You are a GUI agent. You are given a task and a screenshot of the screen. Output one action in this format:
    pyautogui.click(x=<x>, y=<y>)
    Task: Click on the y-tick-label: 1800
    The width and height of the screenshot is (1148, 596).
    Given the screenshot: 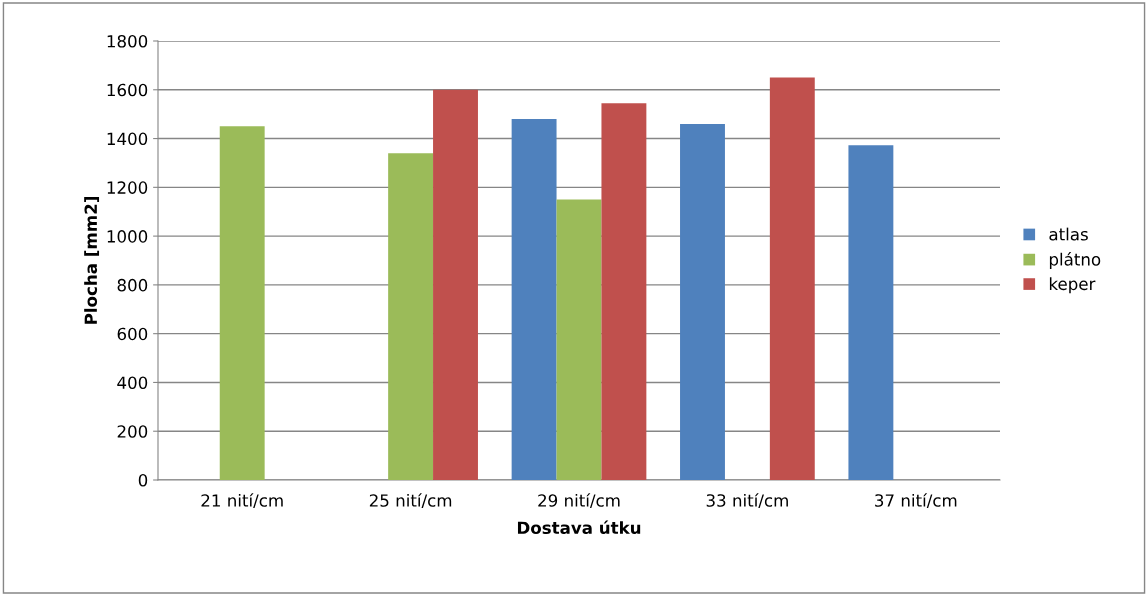 What is the action you would take?
    pyautogui.click(x=127, y=41)
    